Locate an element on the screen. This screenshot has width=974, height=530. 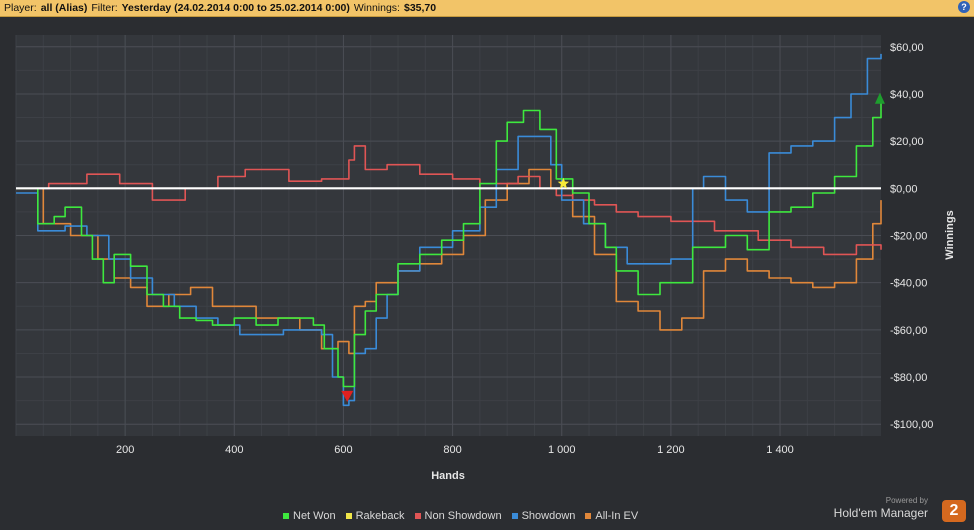
legend-label-all-in-ev: All-In EV is located at coordinates (617, 516).